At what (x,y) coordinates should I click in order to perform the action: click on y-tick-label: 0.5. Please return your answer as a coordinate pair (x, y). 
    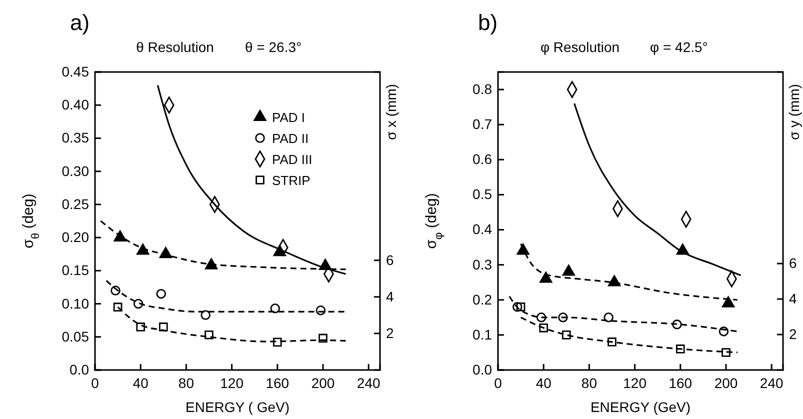
    Looking at the image, I should click on (482, 194).